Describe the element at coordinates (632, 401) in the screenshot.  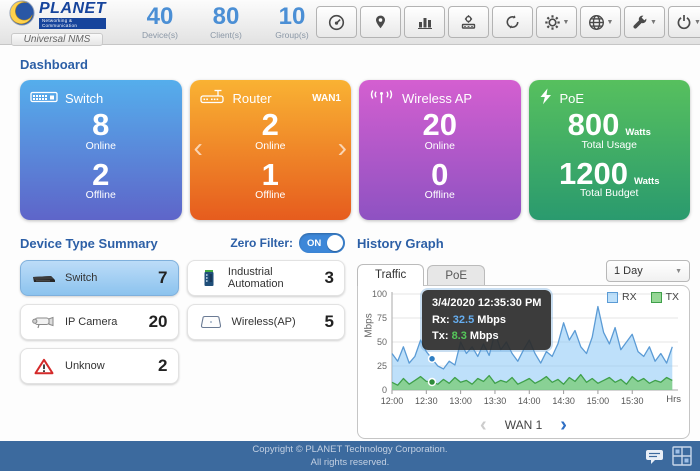
I see `svg-text: 15:30` at that location.